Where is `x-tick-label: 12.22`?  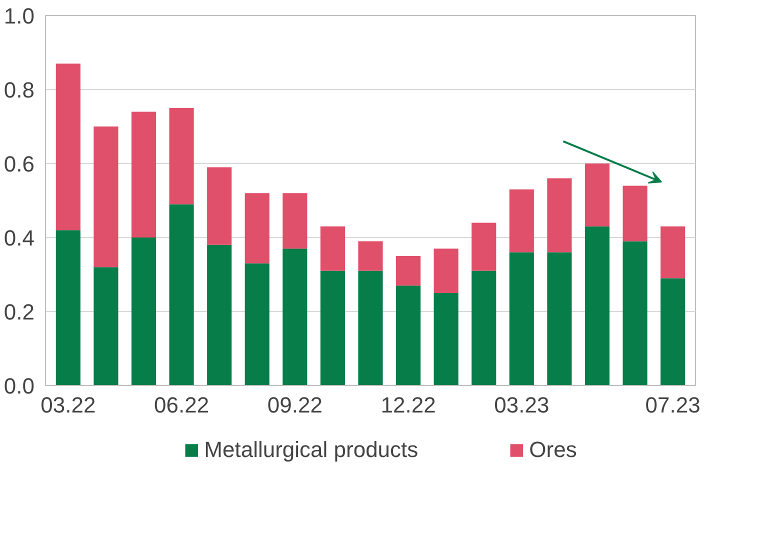 x-tick-label: 12.22 is located at coordinates (408, 405).